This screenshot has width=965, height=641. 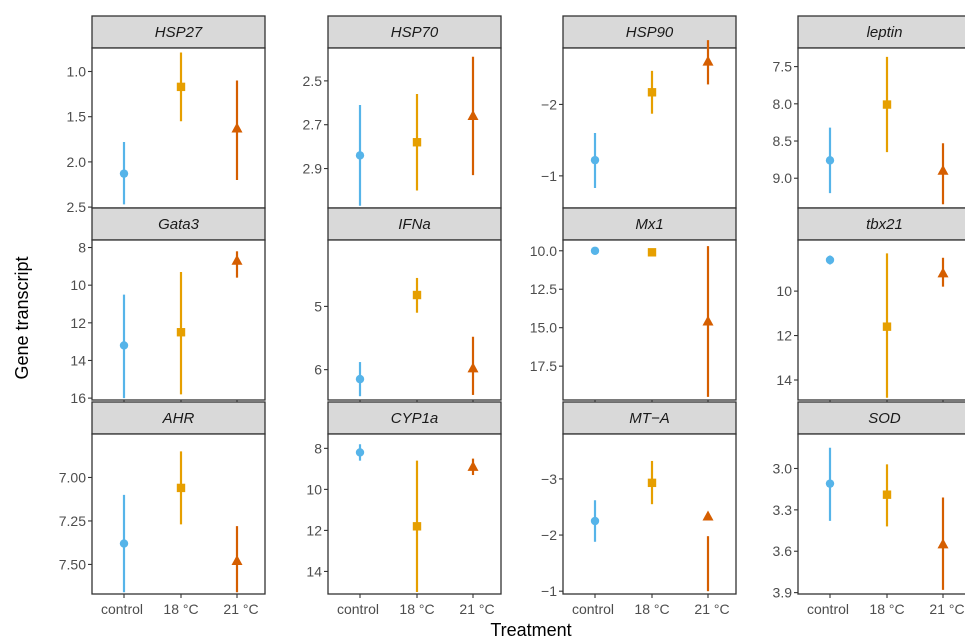 I want to click on strip-label: AHR, so click(x=178, y=418).